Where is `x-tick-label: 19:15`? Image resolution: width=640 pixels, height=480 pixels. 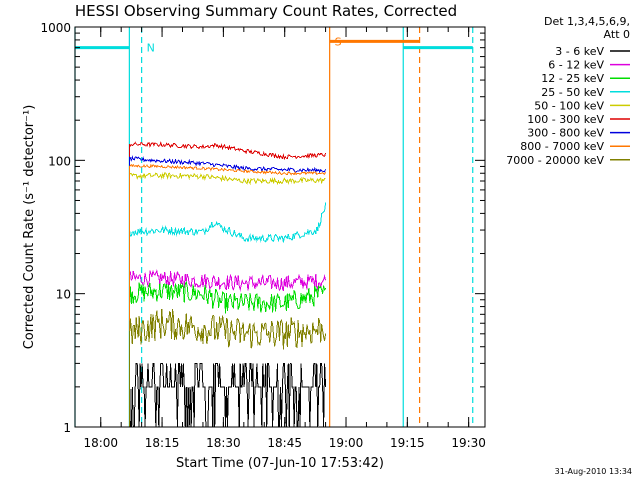 x-tick-label: 19:15 is located at coordinates (407, 443).